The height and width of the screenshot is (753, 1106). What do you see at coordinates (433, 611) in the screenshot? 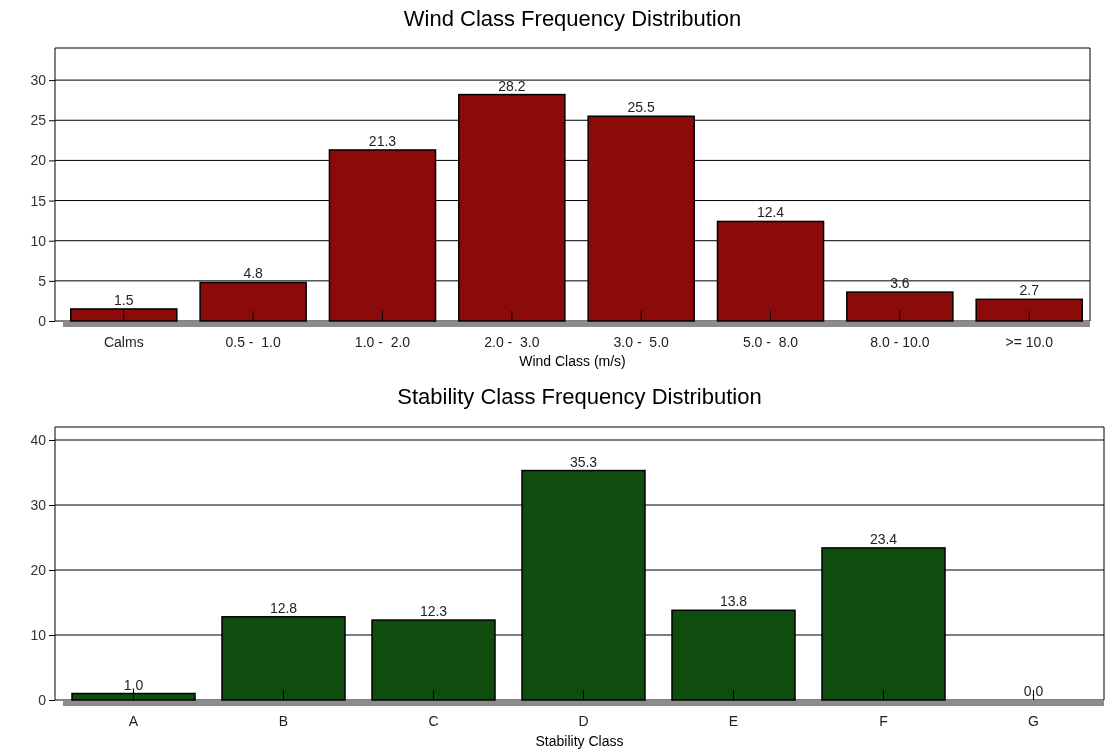
I see `data-label: 12.3` at bounding box center [433, 611].